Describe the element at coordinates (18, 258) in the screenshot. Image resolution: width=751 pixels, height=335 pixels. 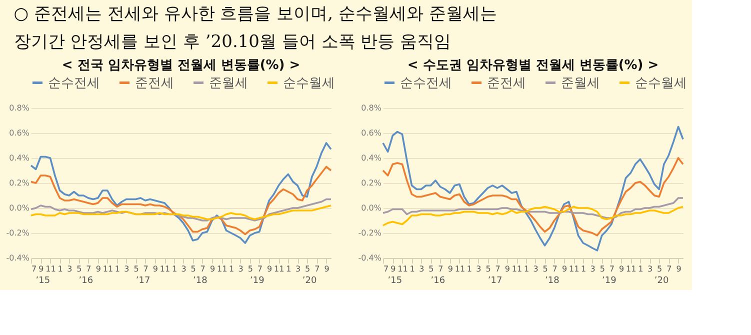
I see `y-tick-label: -0.4%` at that location.